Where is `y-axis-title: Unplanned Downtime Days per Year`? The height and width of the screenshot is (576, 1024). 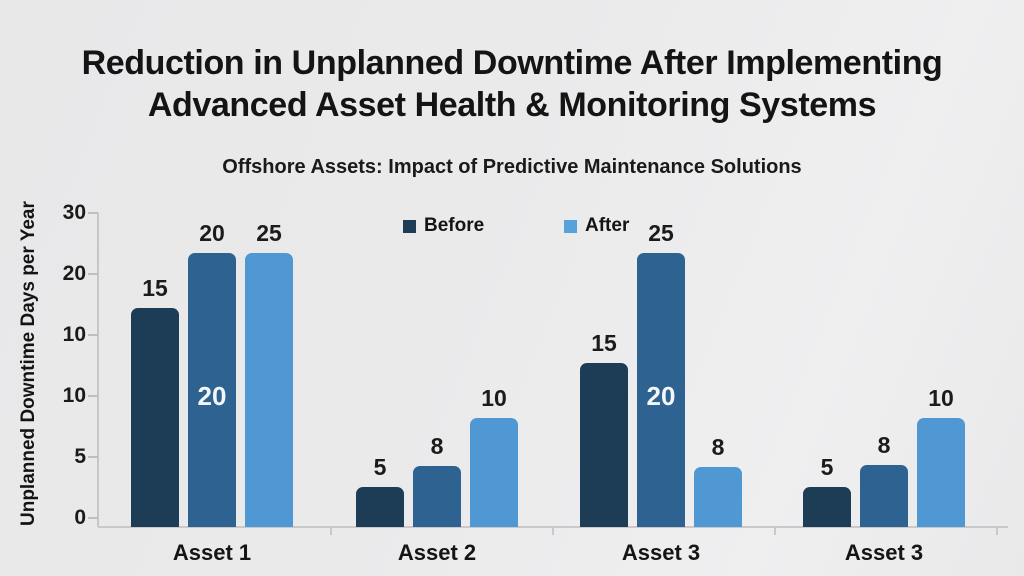 y-axis-title: Unplanned Downtime Days per Year is located at coordinates (28, 364).